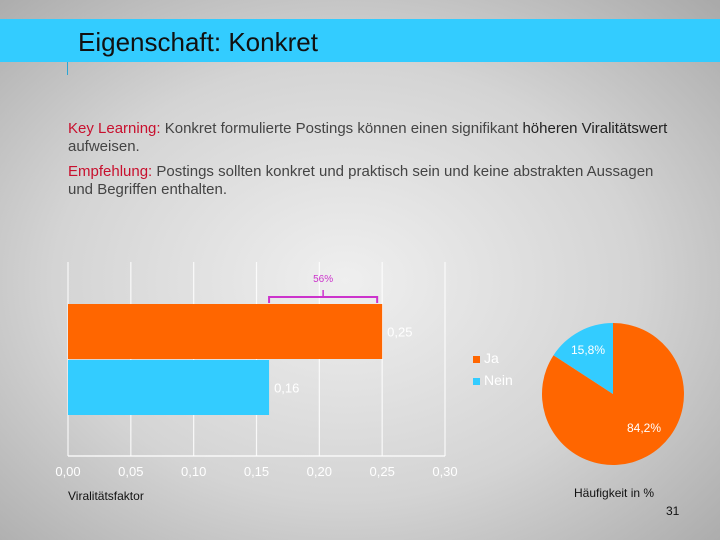  What do you see at coordinates (130, 471) in the screenshot?
I see `x-tick-label-1: 0,05` at bounding box center [130, 471].